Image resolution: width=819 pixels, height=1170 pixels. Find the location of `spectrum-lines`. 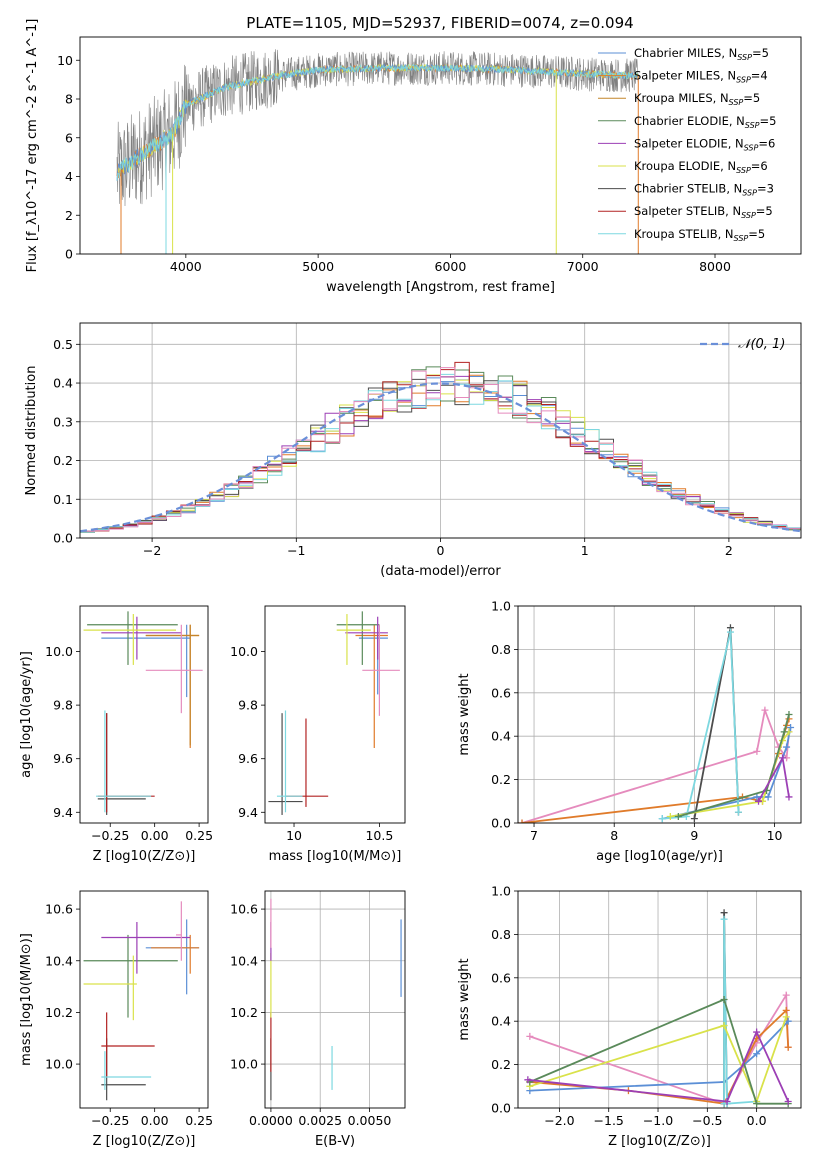

spectrum-lines is located at coordinates (377, 151).